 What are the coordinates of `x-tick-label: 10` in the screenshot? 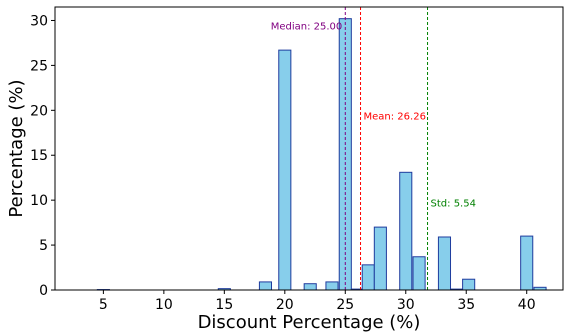 It's located at (164, 305).